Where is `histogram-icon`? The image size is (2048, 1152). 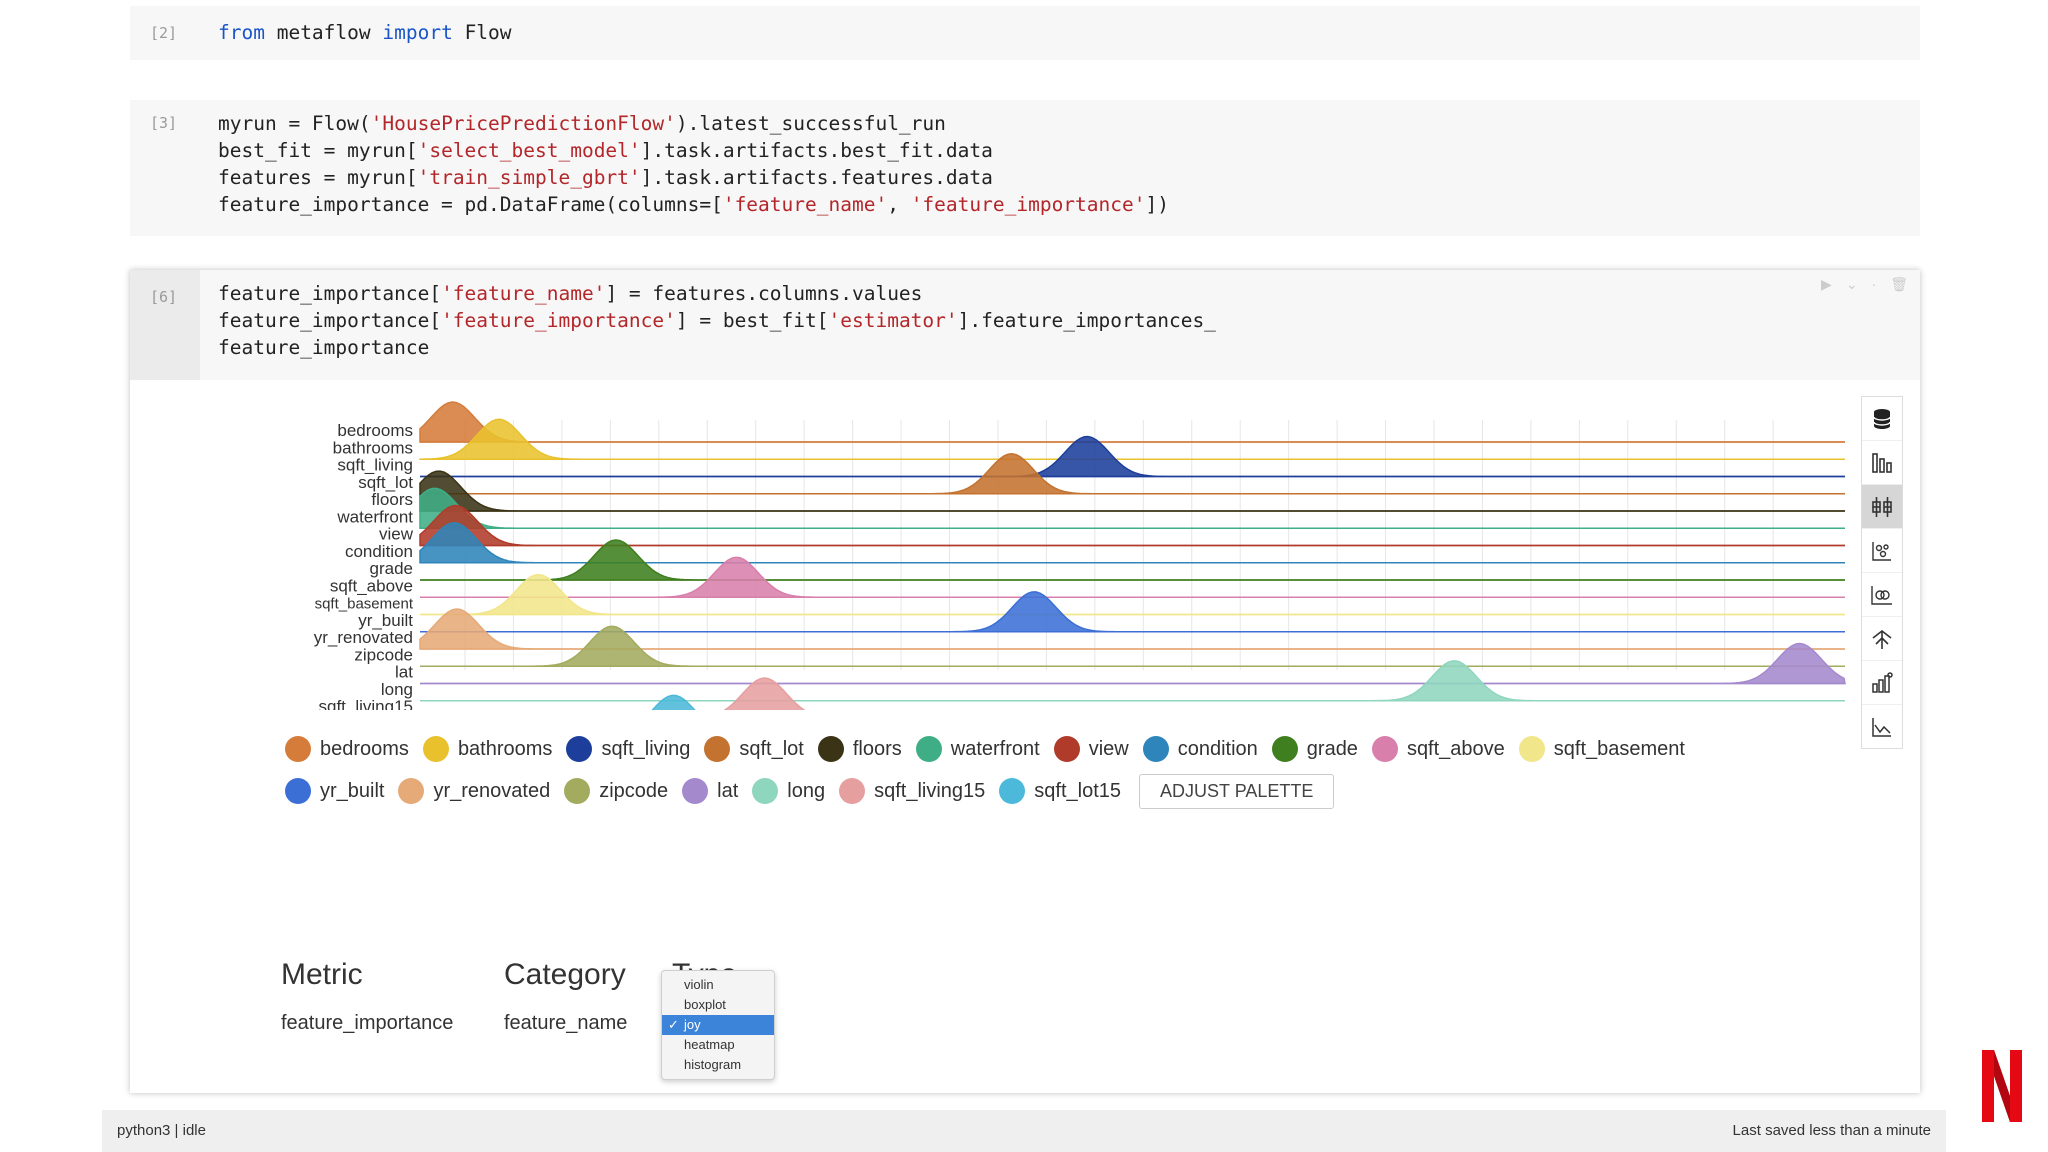
histogram-icon is located at coordinates (1882, 683).